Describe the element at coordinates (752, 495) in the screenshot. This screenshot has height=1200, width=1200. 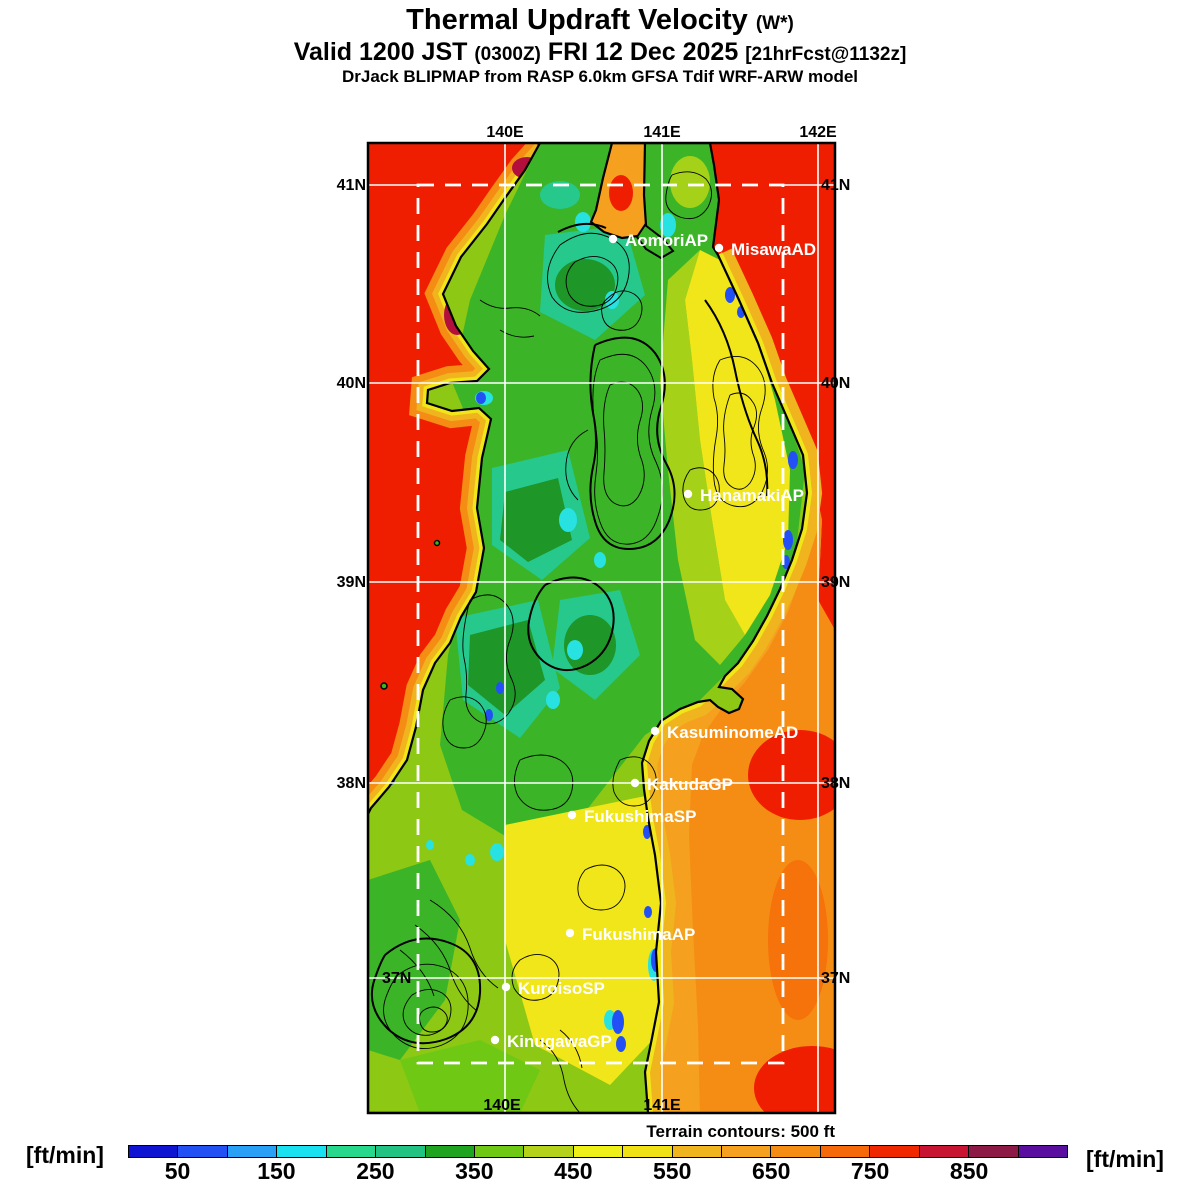
I see `site-label: HanamakiAP` at that location.